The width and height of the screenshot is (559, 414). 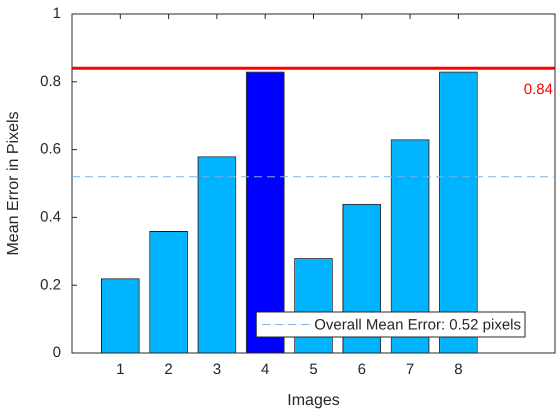 I want to click on y-tick-label: 0, so click(x=56, y=353).